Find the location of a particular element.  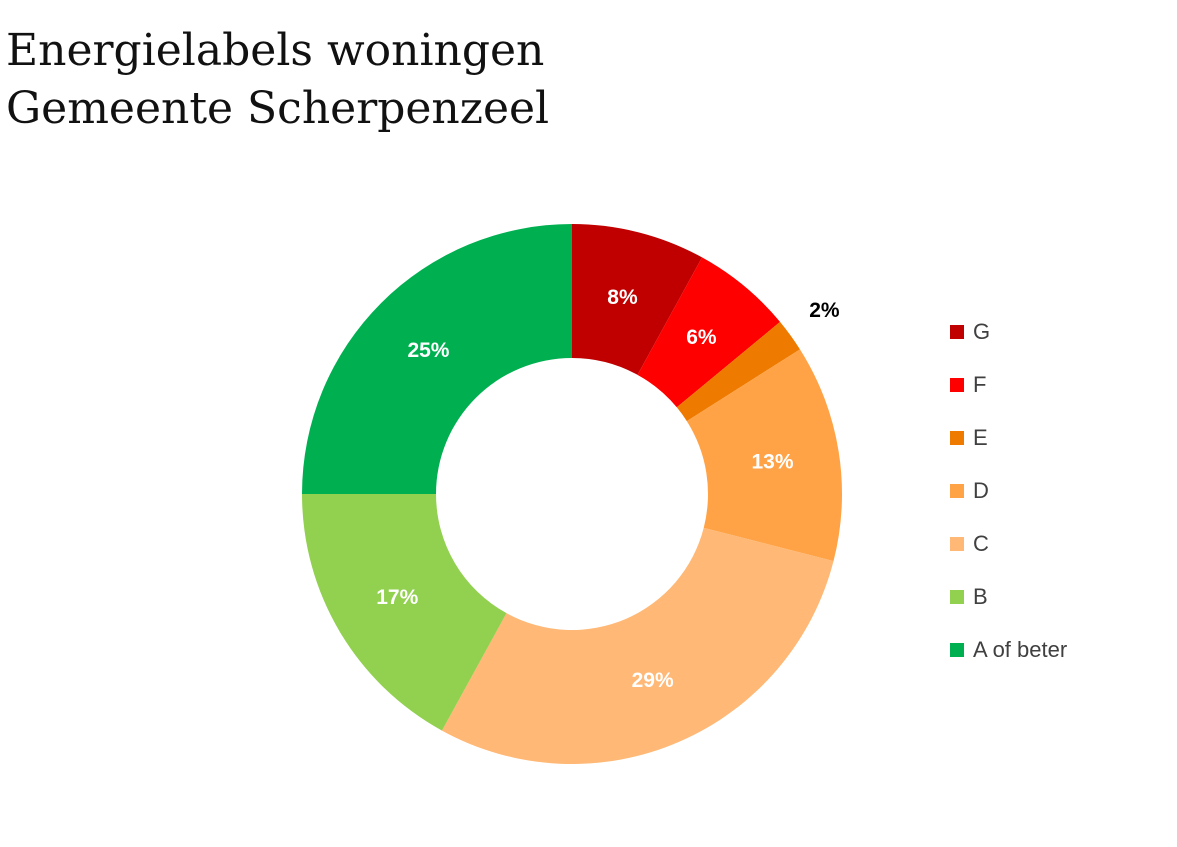

slice-c is located at coordinates (637, 645).